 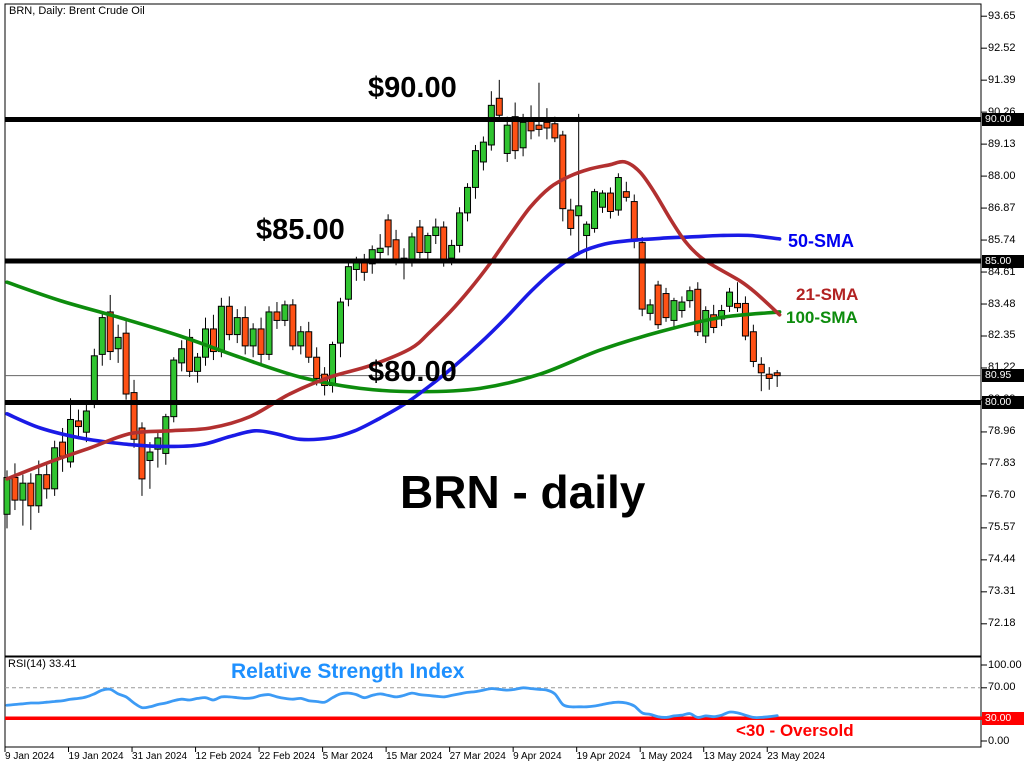 I want to click on chart-caption: BRN - daily, so click(x=523, y=492).